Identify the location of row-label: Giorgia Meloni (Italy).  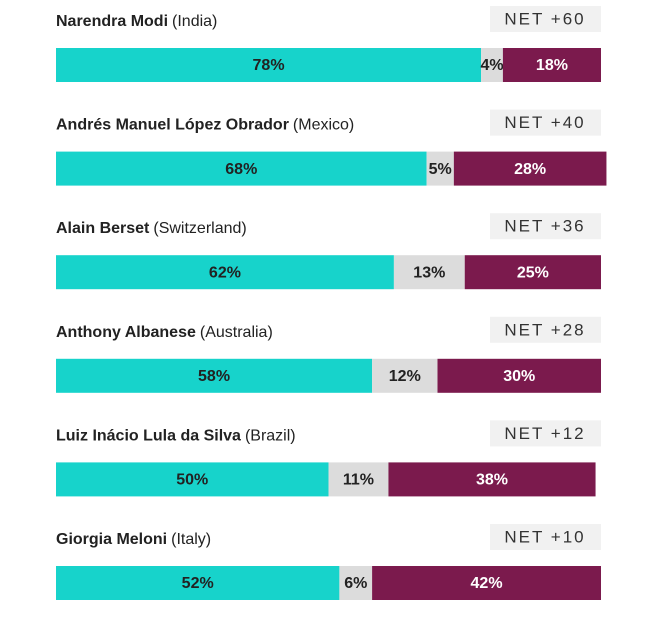
(133, 539).